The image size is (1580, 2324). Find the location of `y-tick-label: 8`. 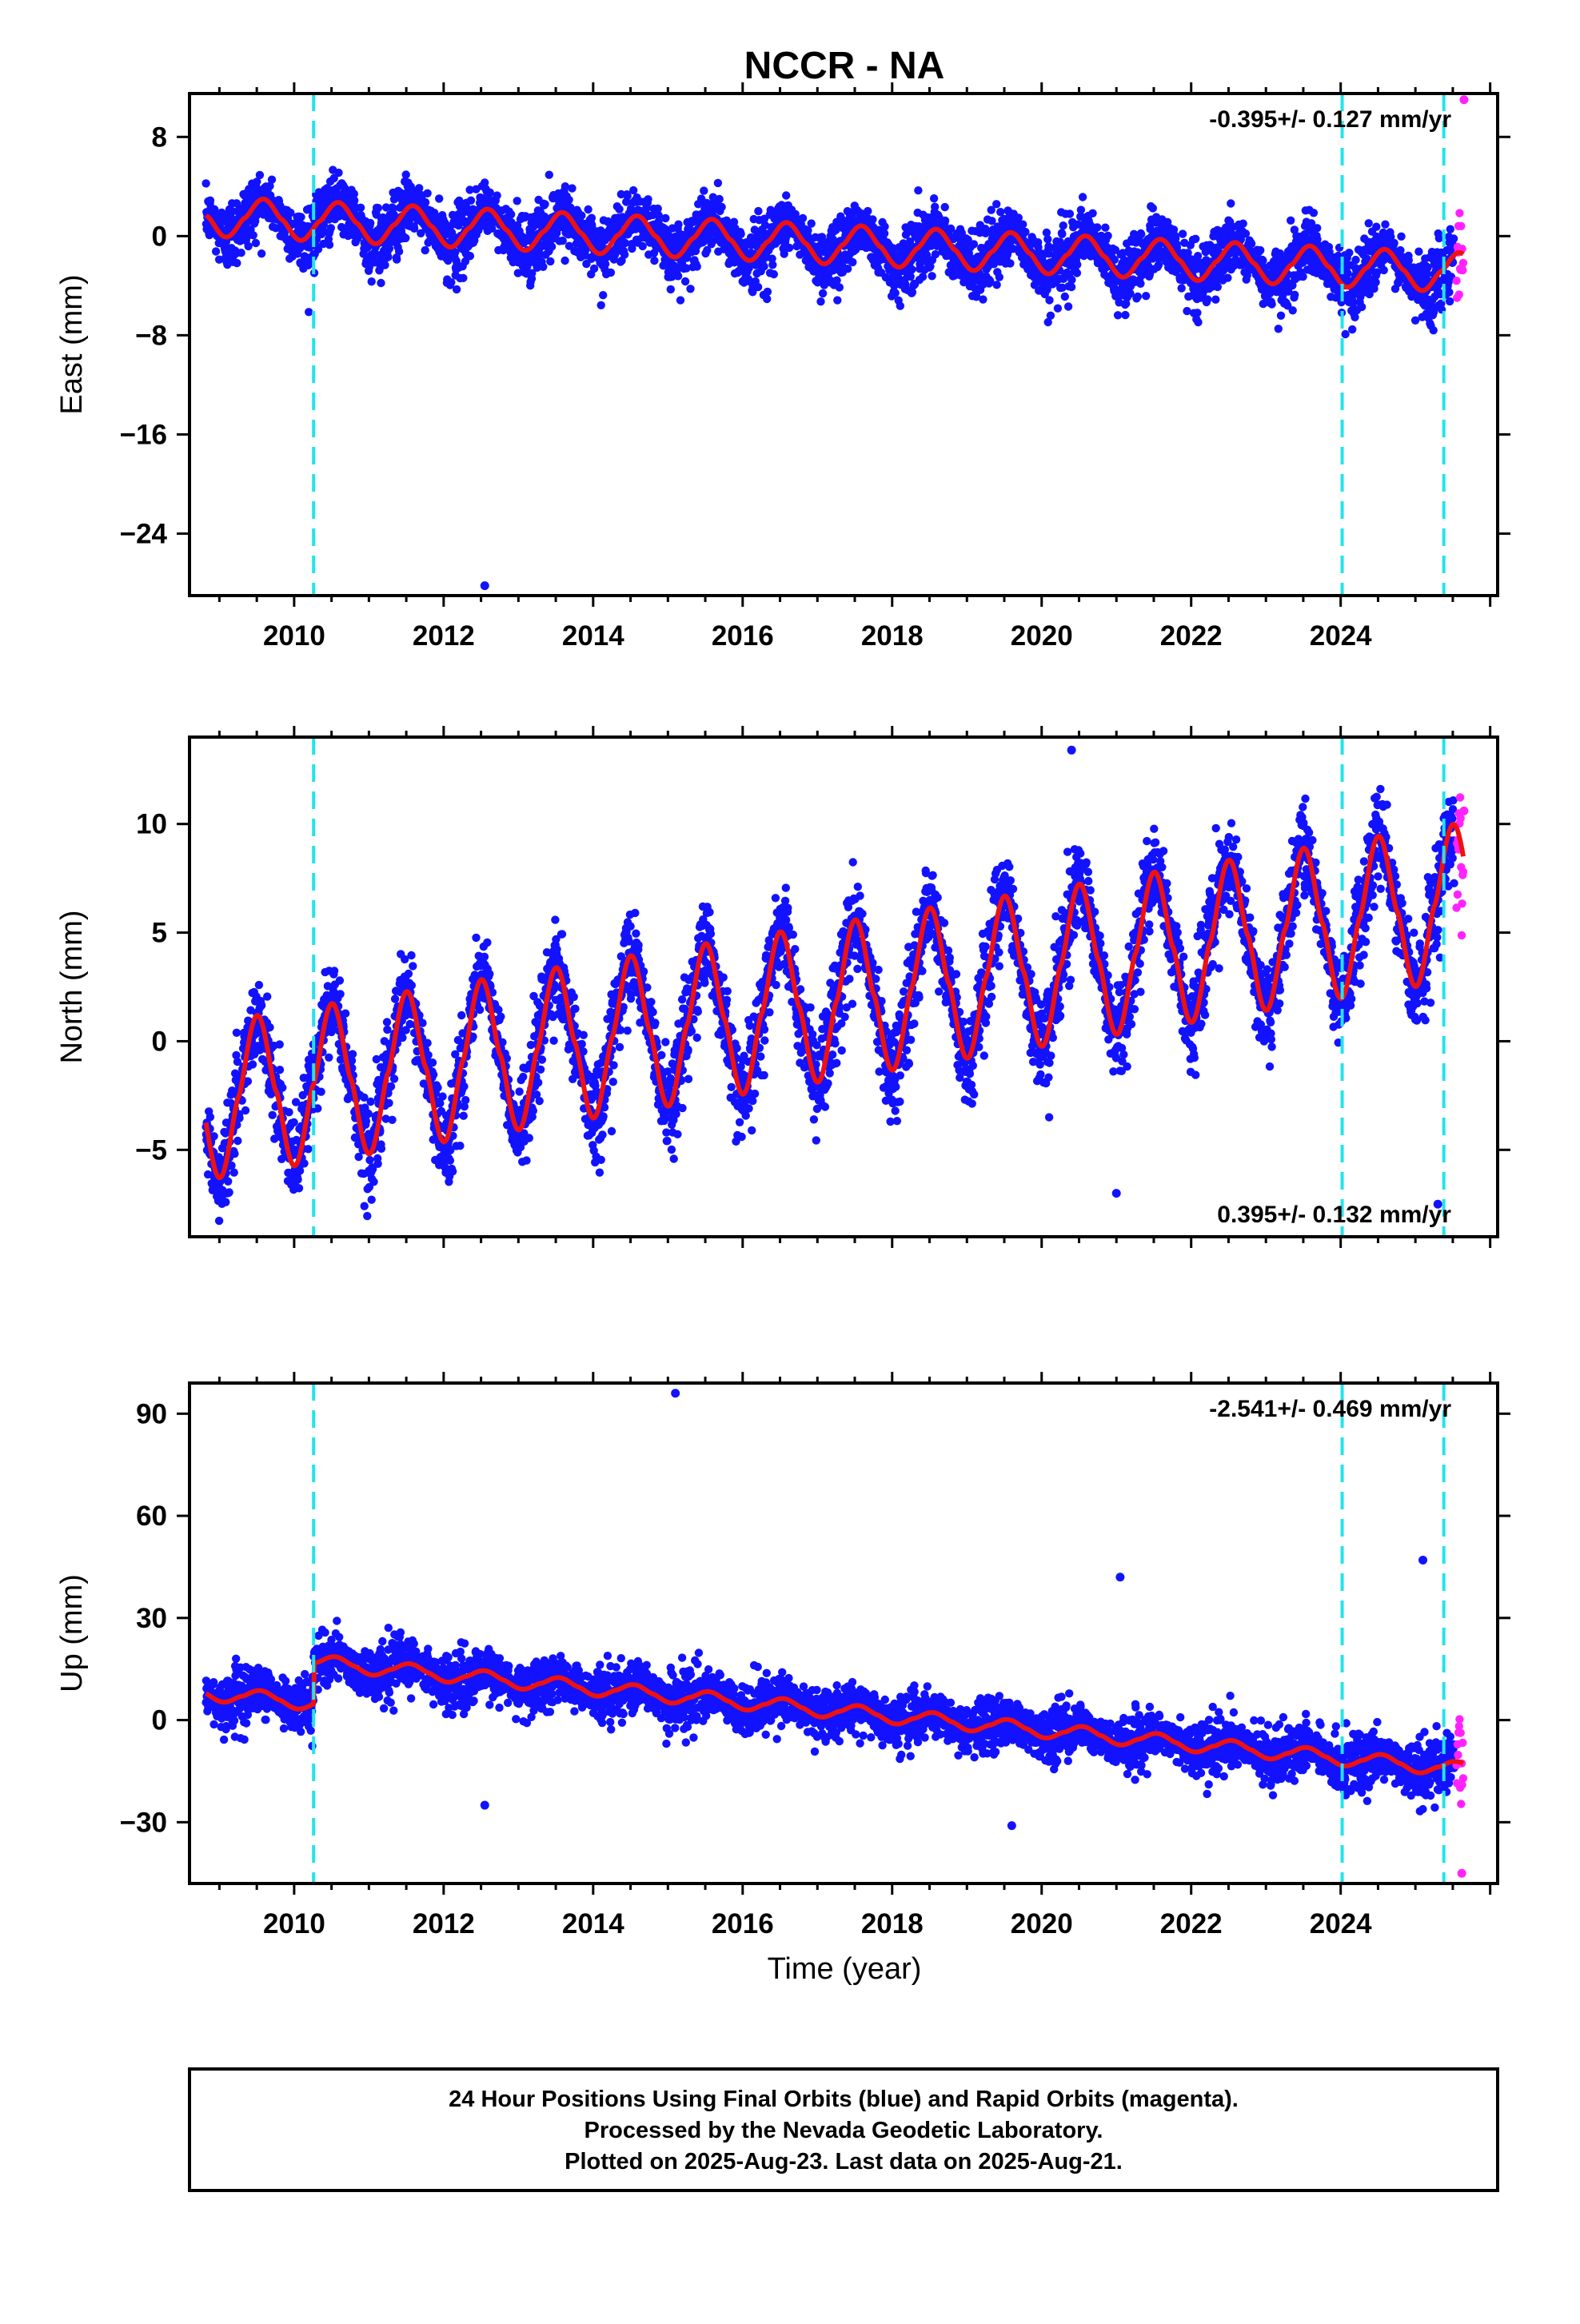

y-tick-label: 8 is located at coordinates (160, 138).